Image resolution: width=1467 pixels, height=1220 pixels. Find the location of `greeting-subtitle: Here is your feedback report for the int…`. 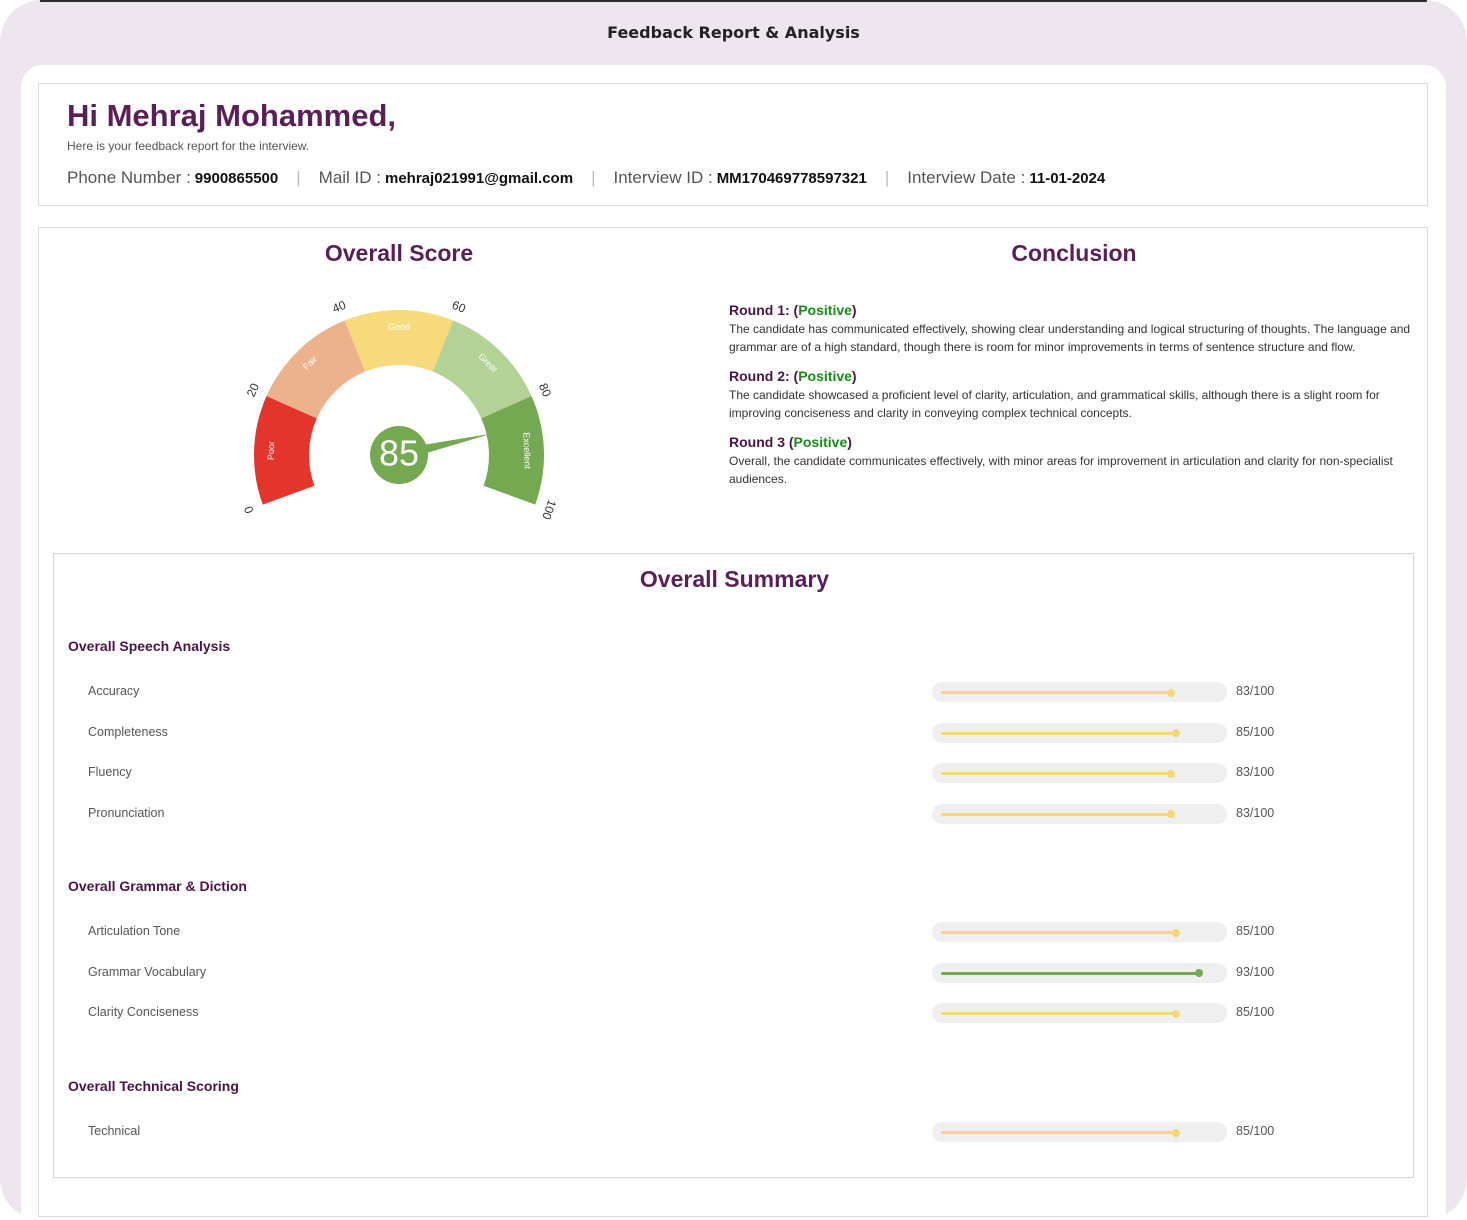

greeting-subtitle: Here is your feedback report for the int… is located at coordinates (188, 146).